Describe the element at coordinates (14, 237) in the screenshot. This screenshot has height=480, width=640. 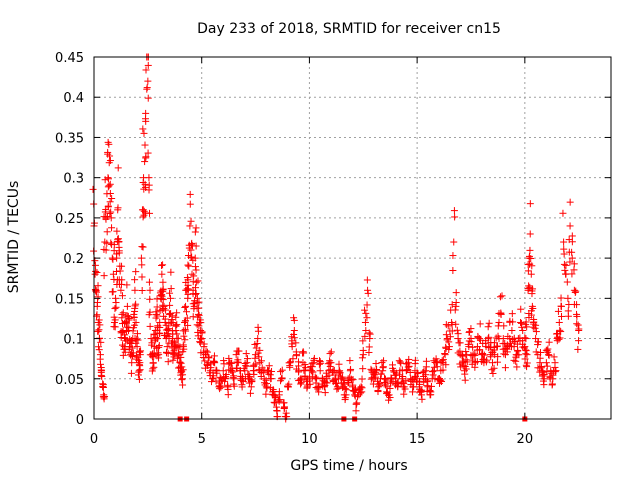
I see `y-axis-title: SRMTID / TECUs` at that location.